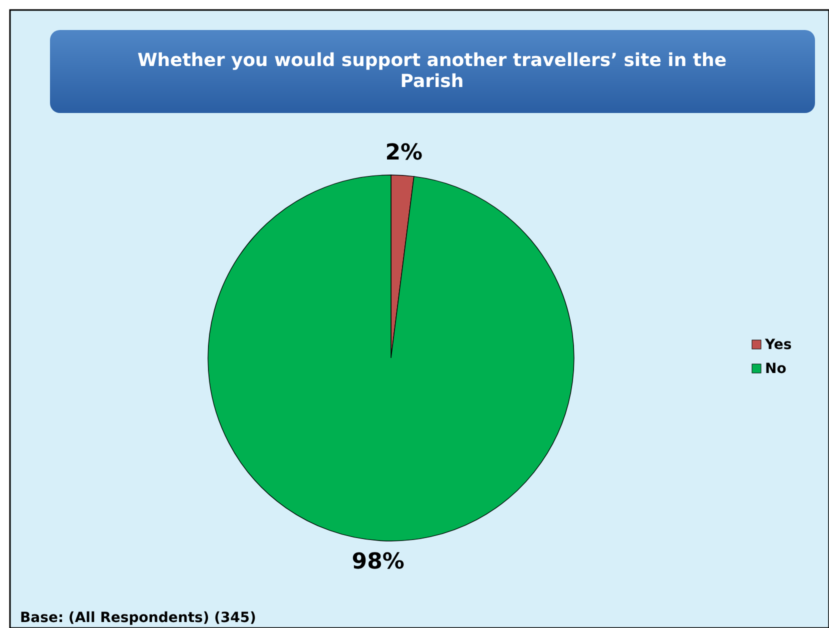  I want to click on data-label: 2%, so click(404, 153).